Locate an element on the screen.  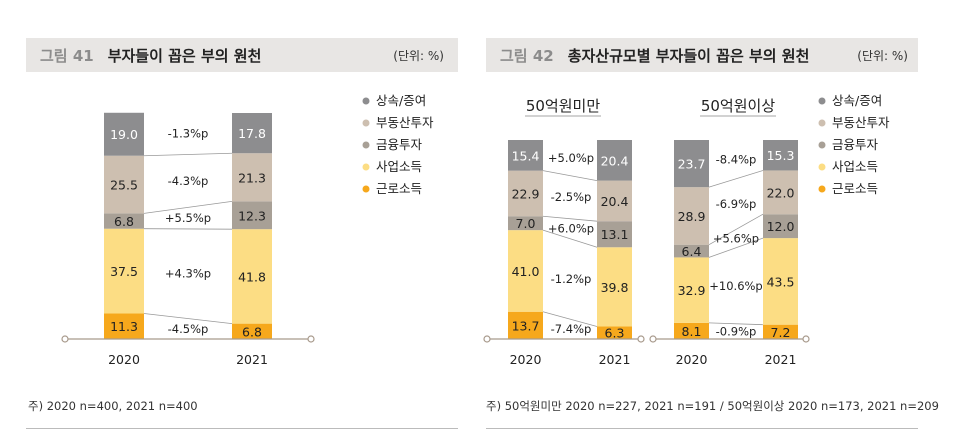
data-label: 17.8 is located at coordinates (252, 133).